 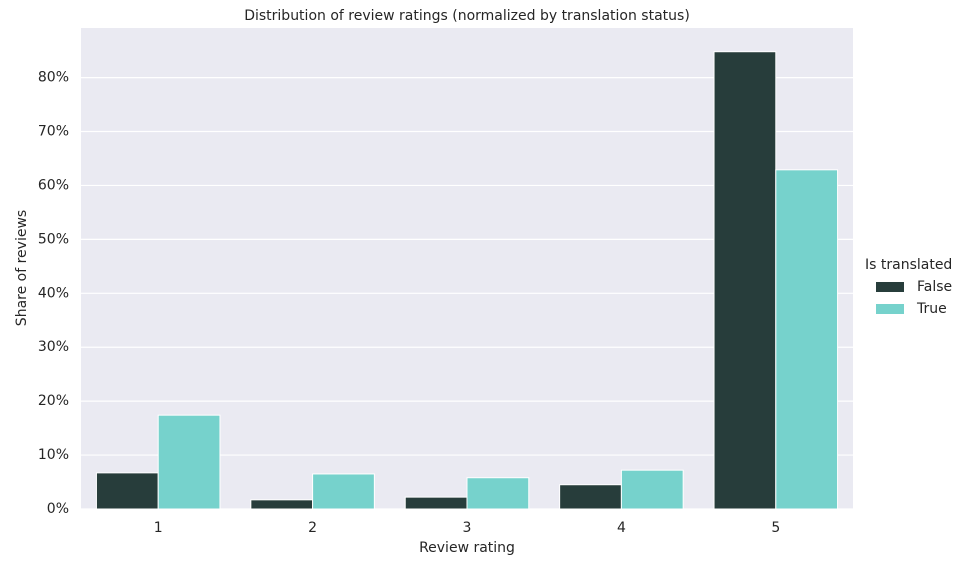 What do you see at coordinates (58, 509) in the screenshot?
I see `y-tick-label: 0%` at bounding box center [58, 509].